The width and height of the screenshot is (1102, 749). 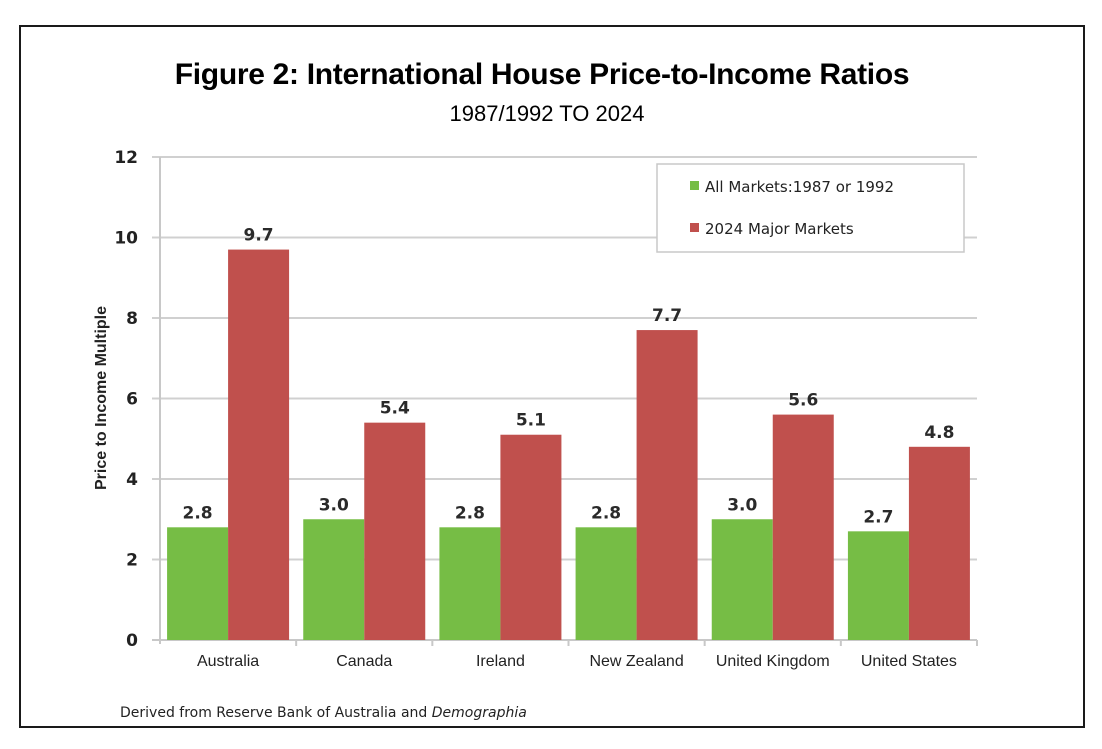 I want to click on data-label: 4.8, so click(x=939, y=433).